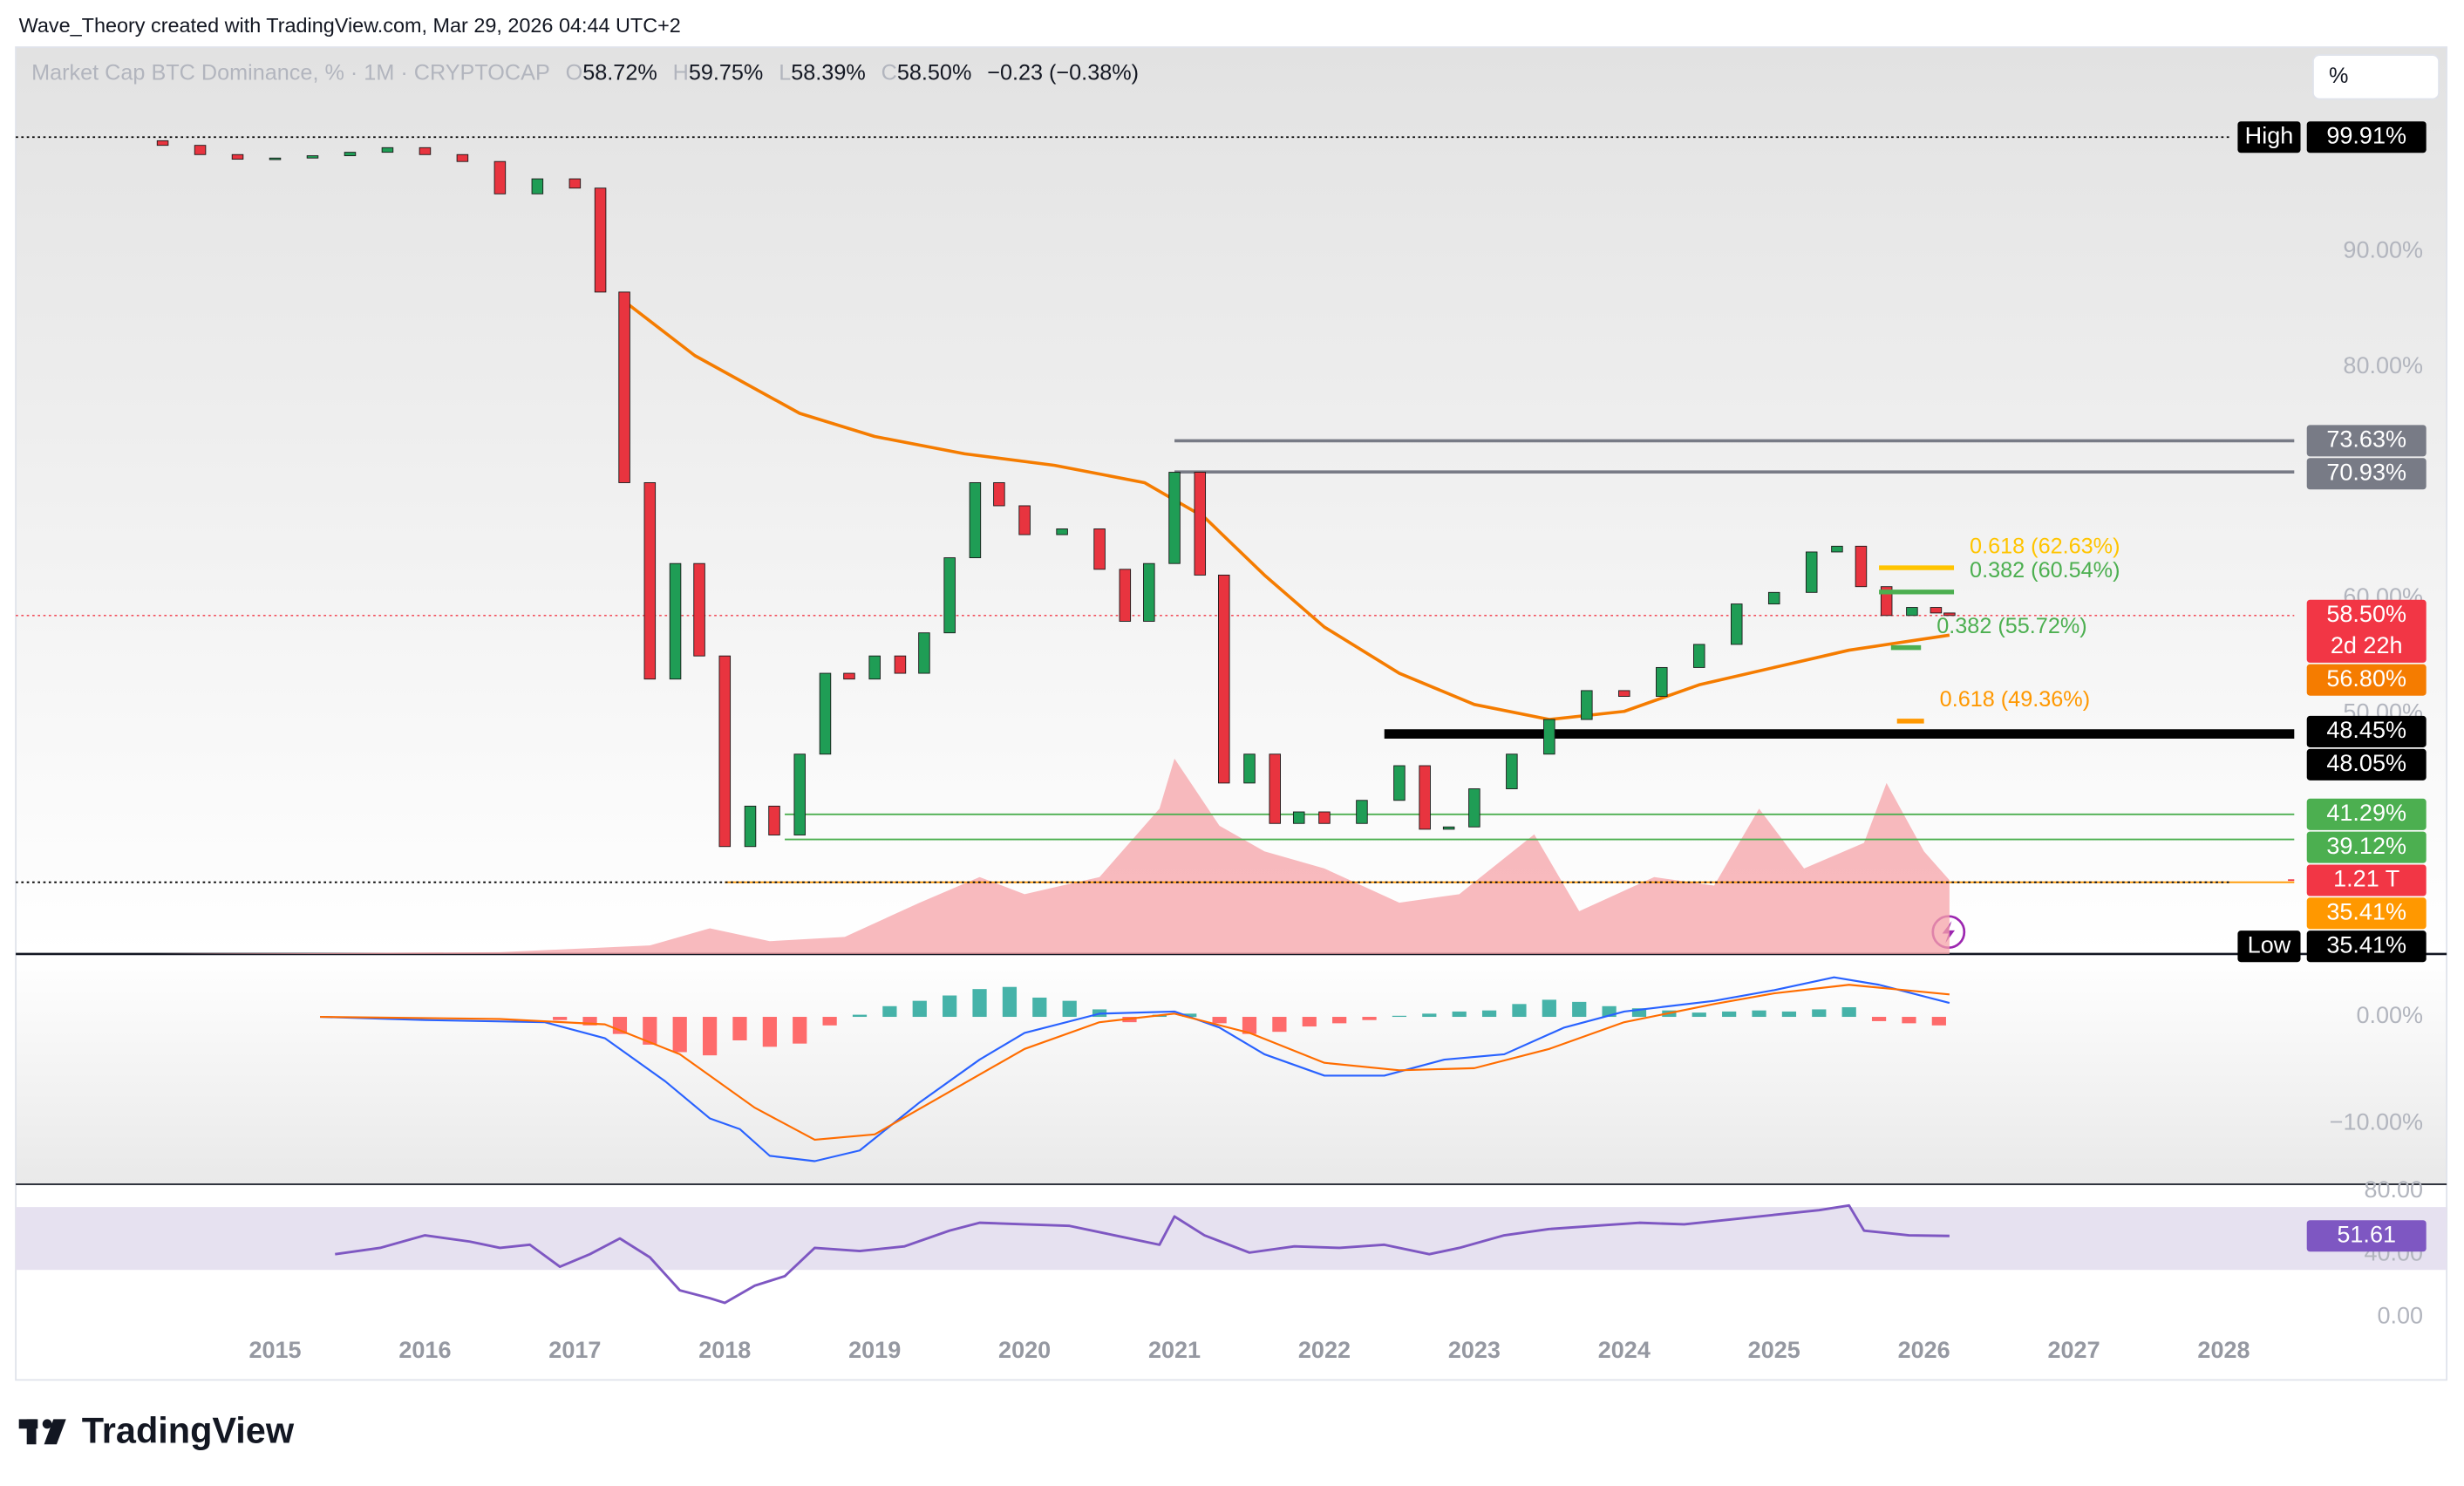  Describe the element at coordinates (681, 72) in the screenshot. I see `ohlc-key: H` at that location.